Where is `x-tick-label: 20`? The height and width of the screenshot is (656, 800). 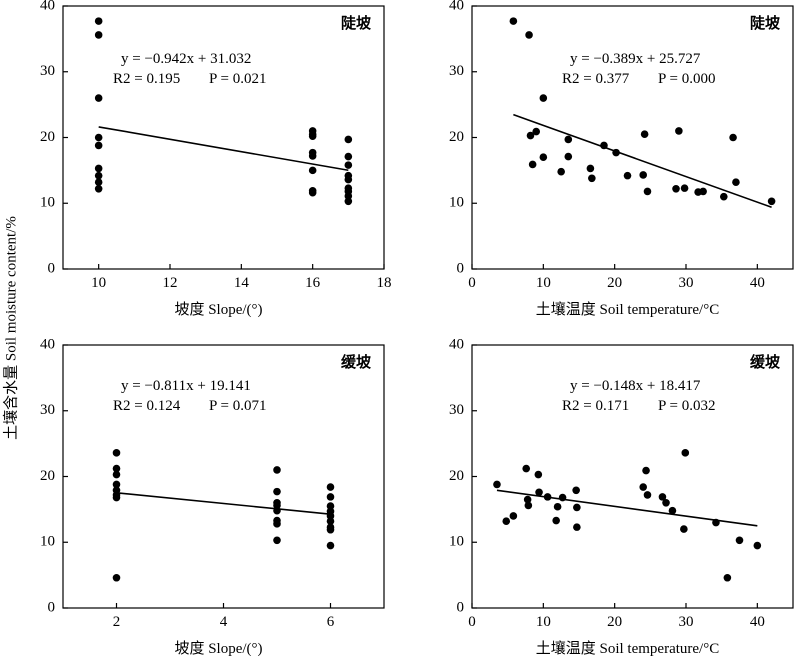 x-tick-label: 20 is located at coordinates (614, 622).